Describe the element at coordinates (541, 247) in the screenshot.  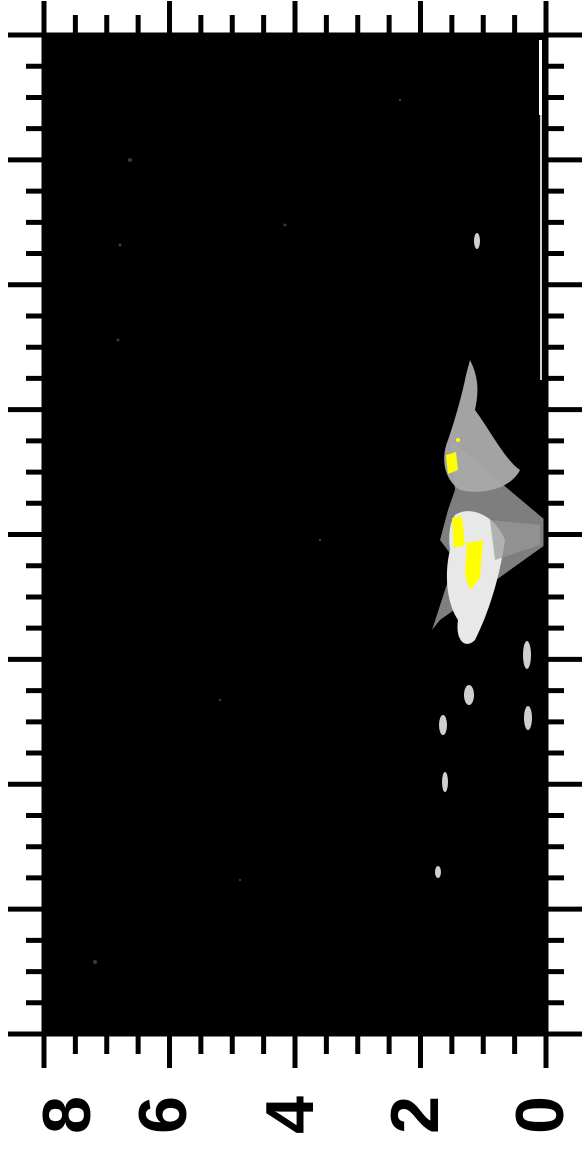
I see `edge-line-mid` at that location.